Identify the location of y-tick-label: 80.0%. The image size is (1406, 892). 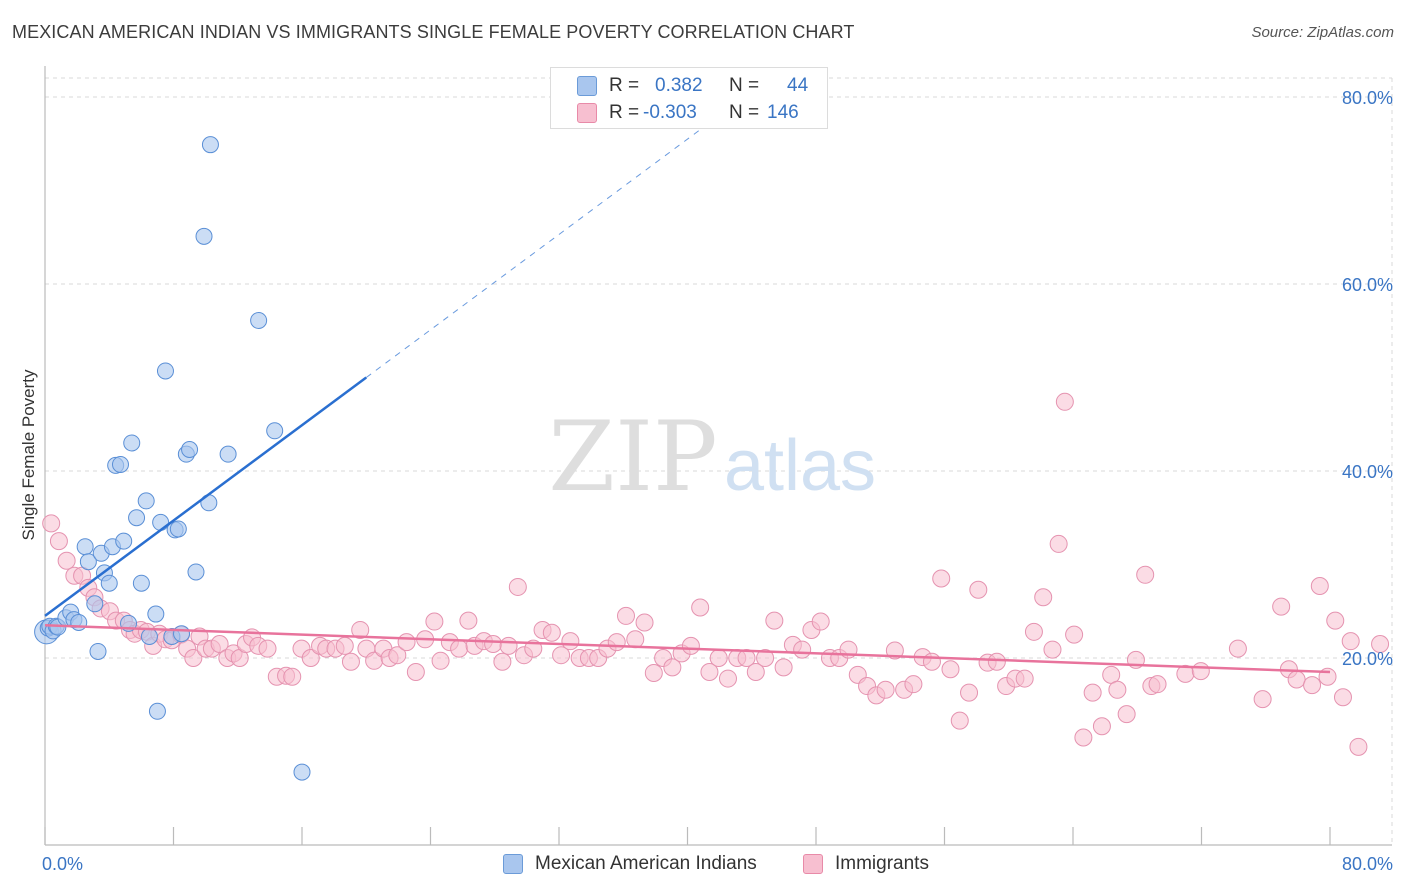
(1367, 98).